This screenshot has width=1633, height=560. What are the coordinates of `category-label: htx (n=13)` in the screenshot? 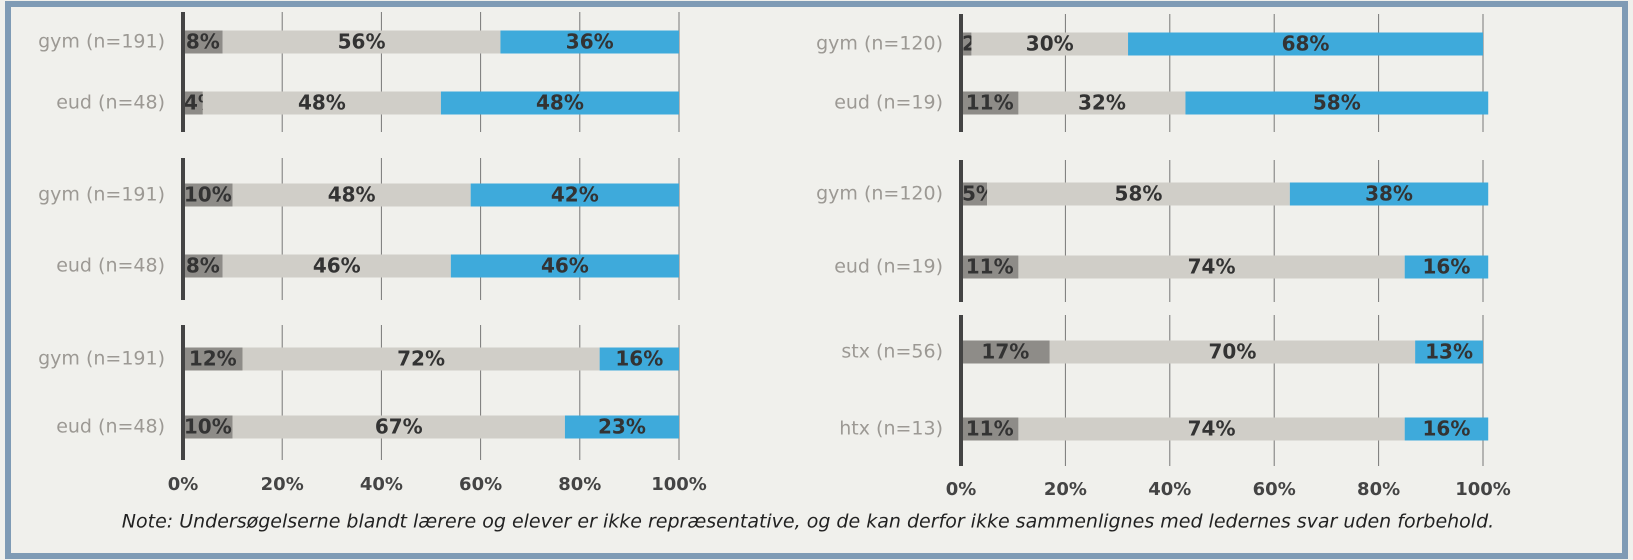 It's located at (891, 429).